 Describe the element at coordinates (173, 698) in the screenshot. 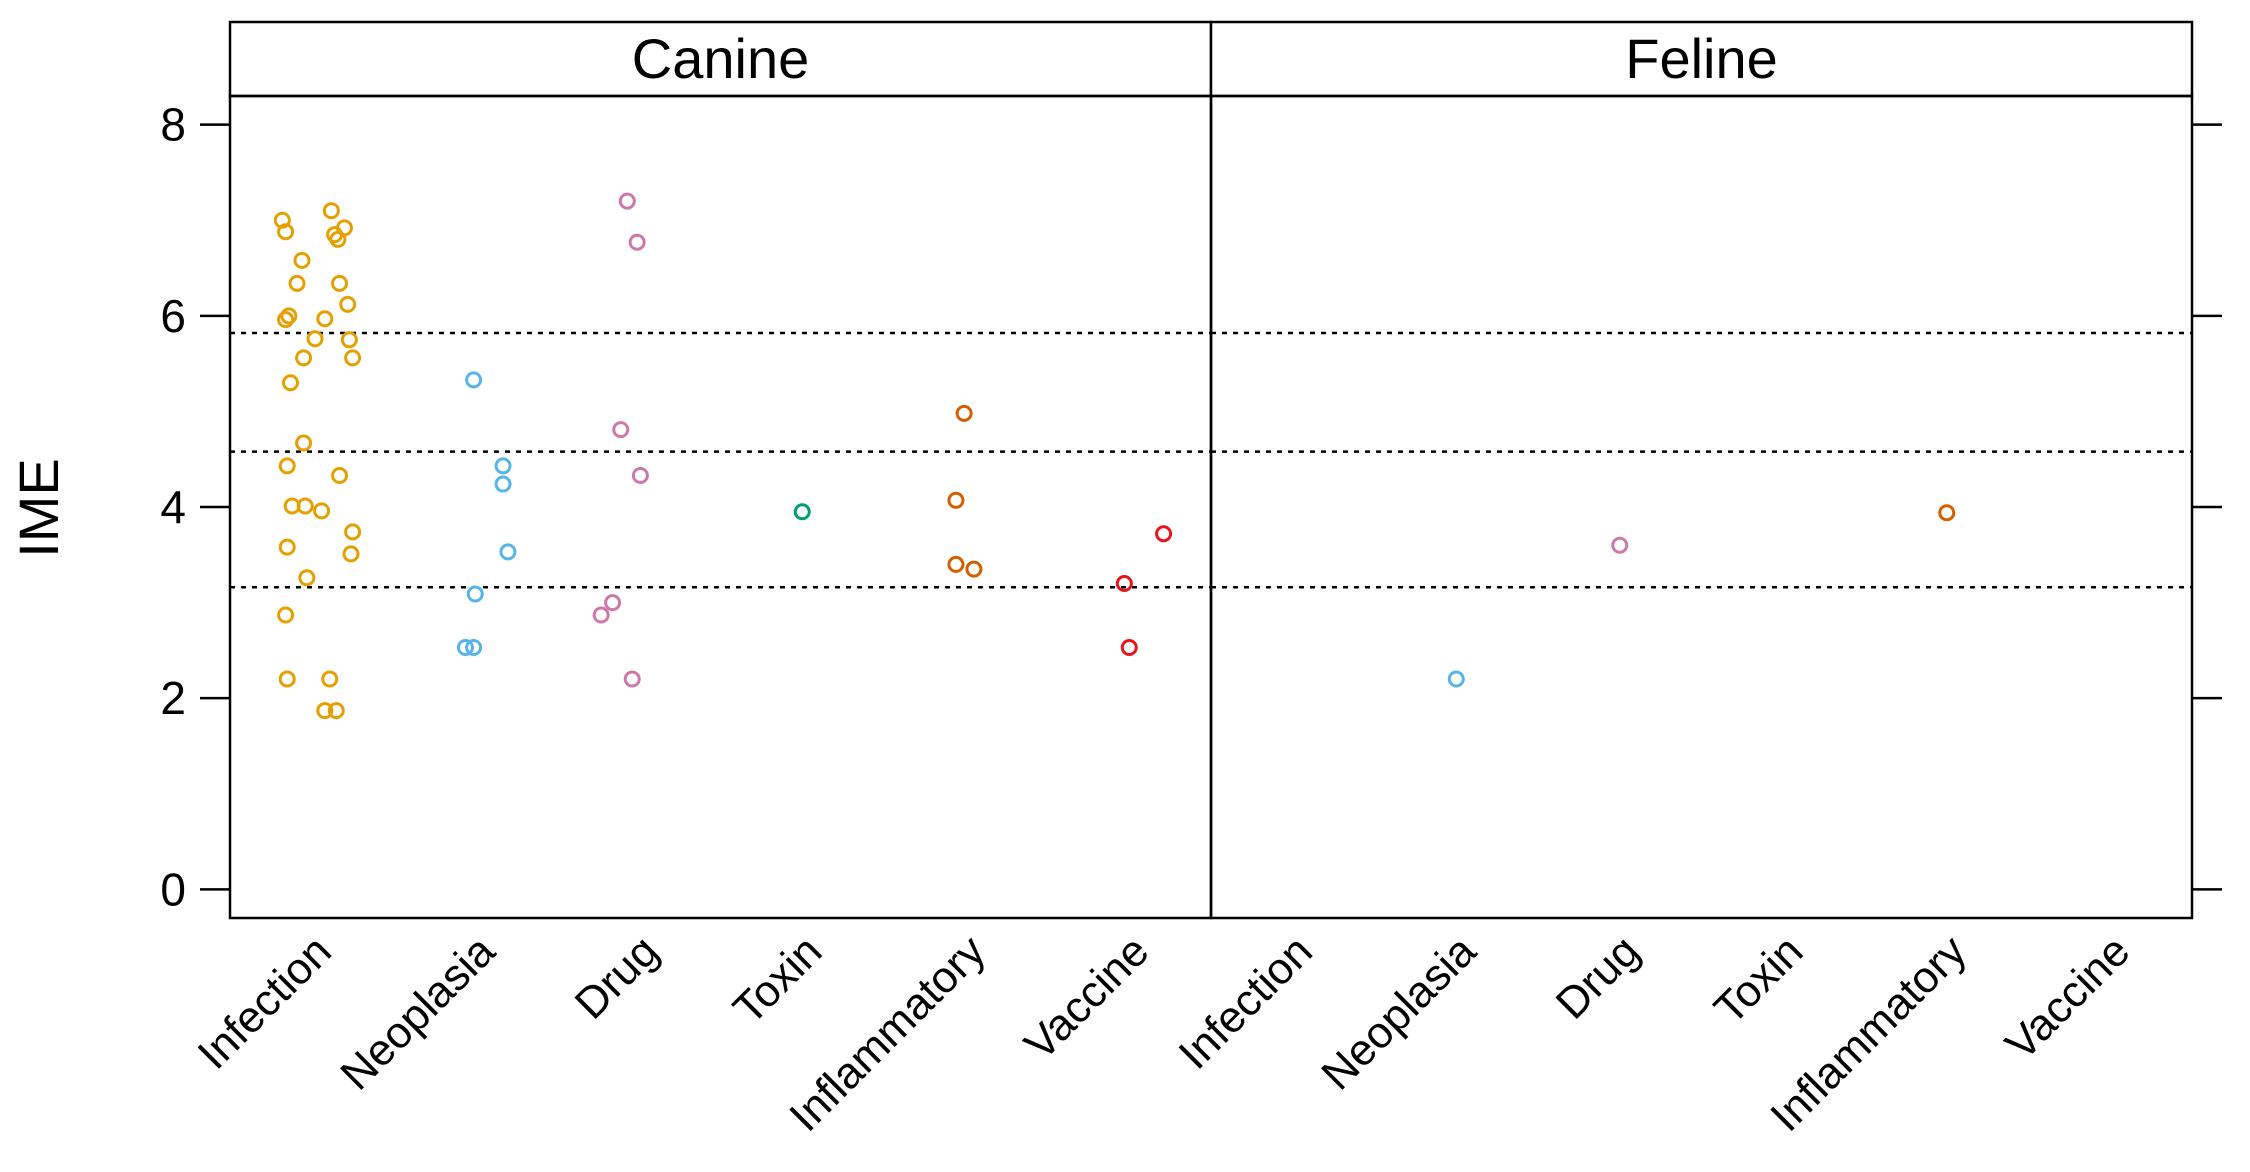

I see `y-tick-label: 2` at that location.